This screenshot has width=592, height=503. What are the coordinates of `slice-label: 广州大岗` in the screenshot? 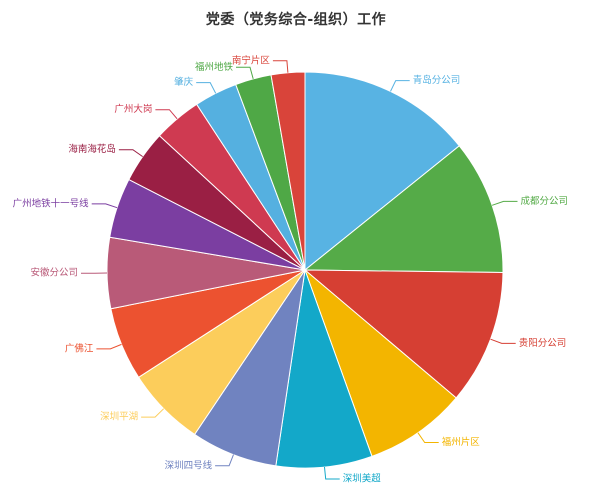 It's located at (133, 109).